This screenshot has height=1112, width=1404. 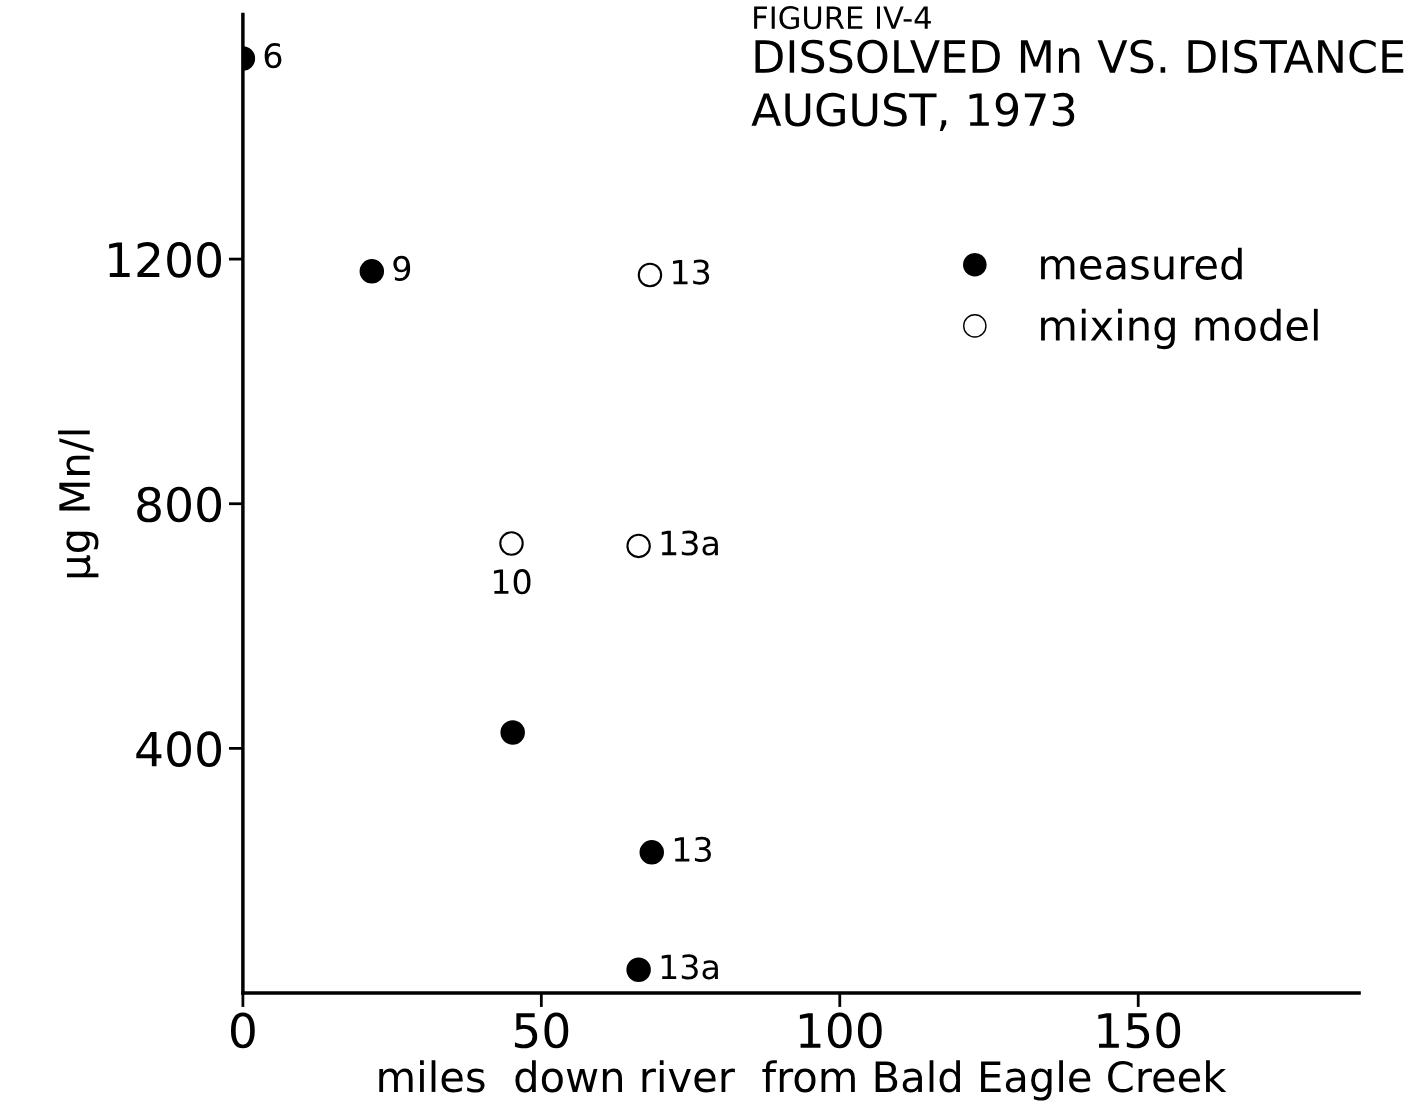 What do you see at coordinates (273, 55) in the screenshot?
I see `annotation: 6` at bounding box center [273, 55].